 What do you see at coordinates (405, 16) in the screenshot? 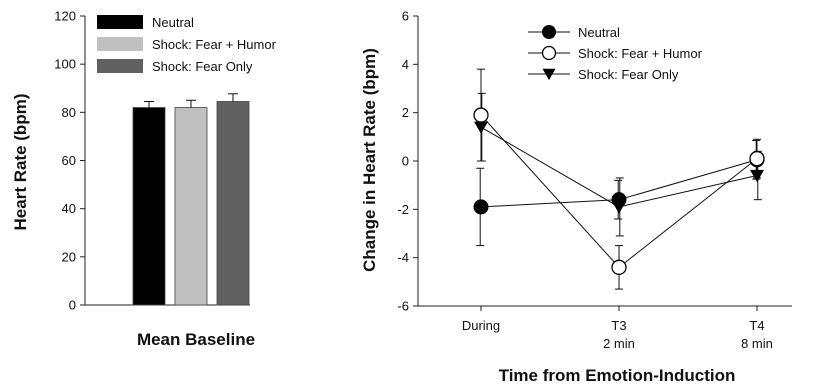
I see `right-y-tick-label: 6` at bounding box center [405, 16].